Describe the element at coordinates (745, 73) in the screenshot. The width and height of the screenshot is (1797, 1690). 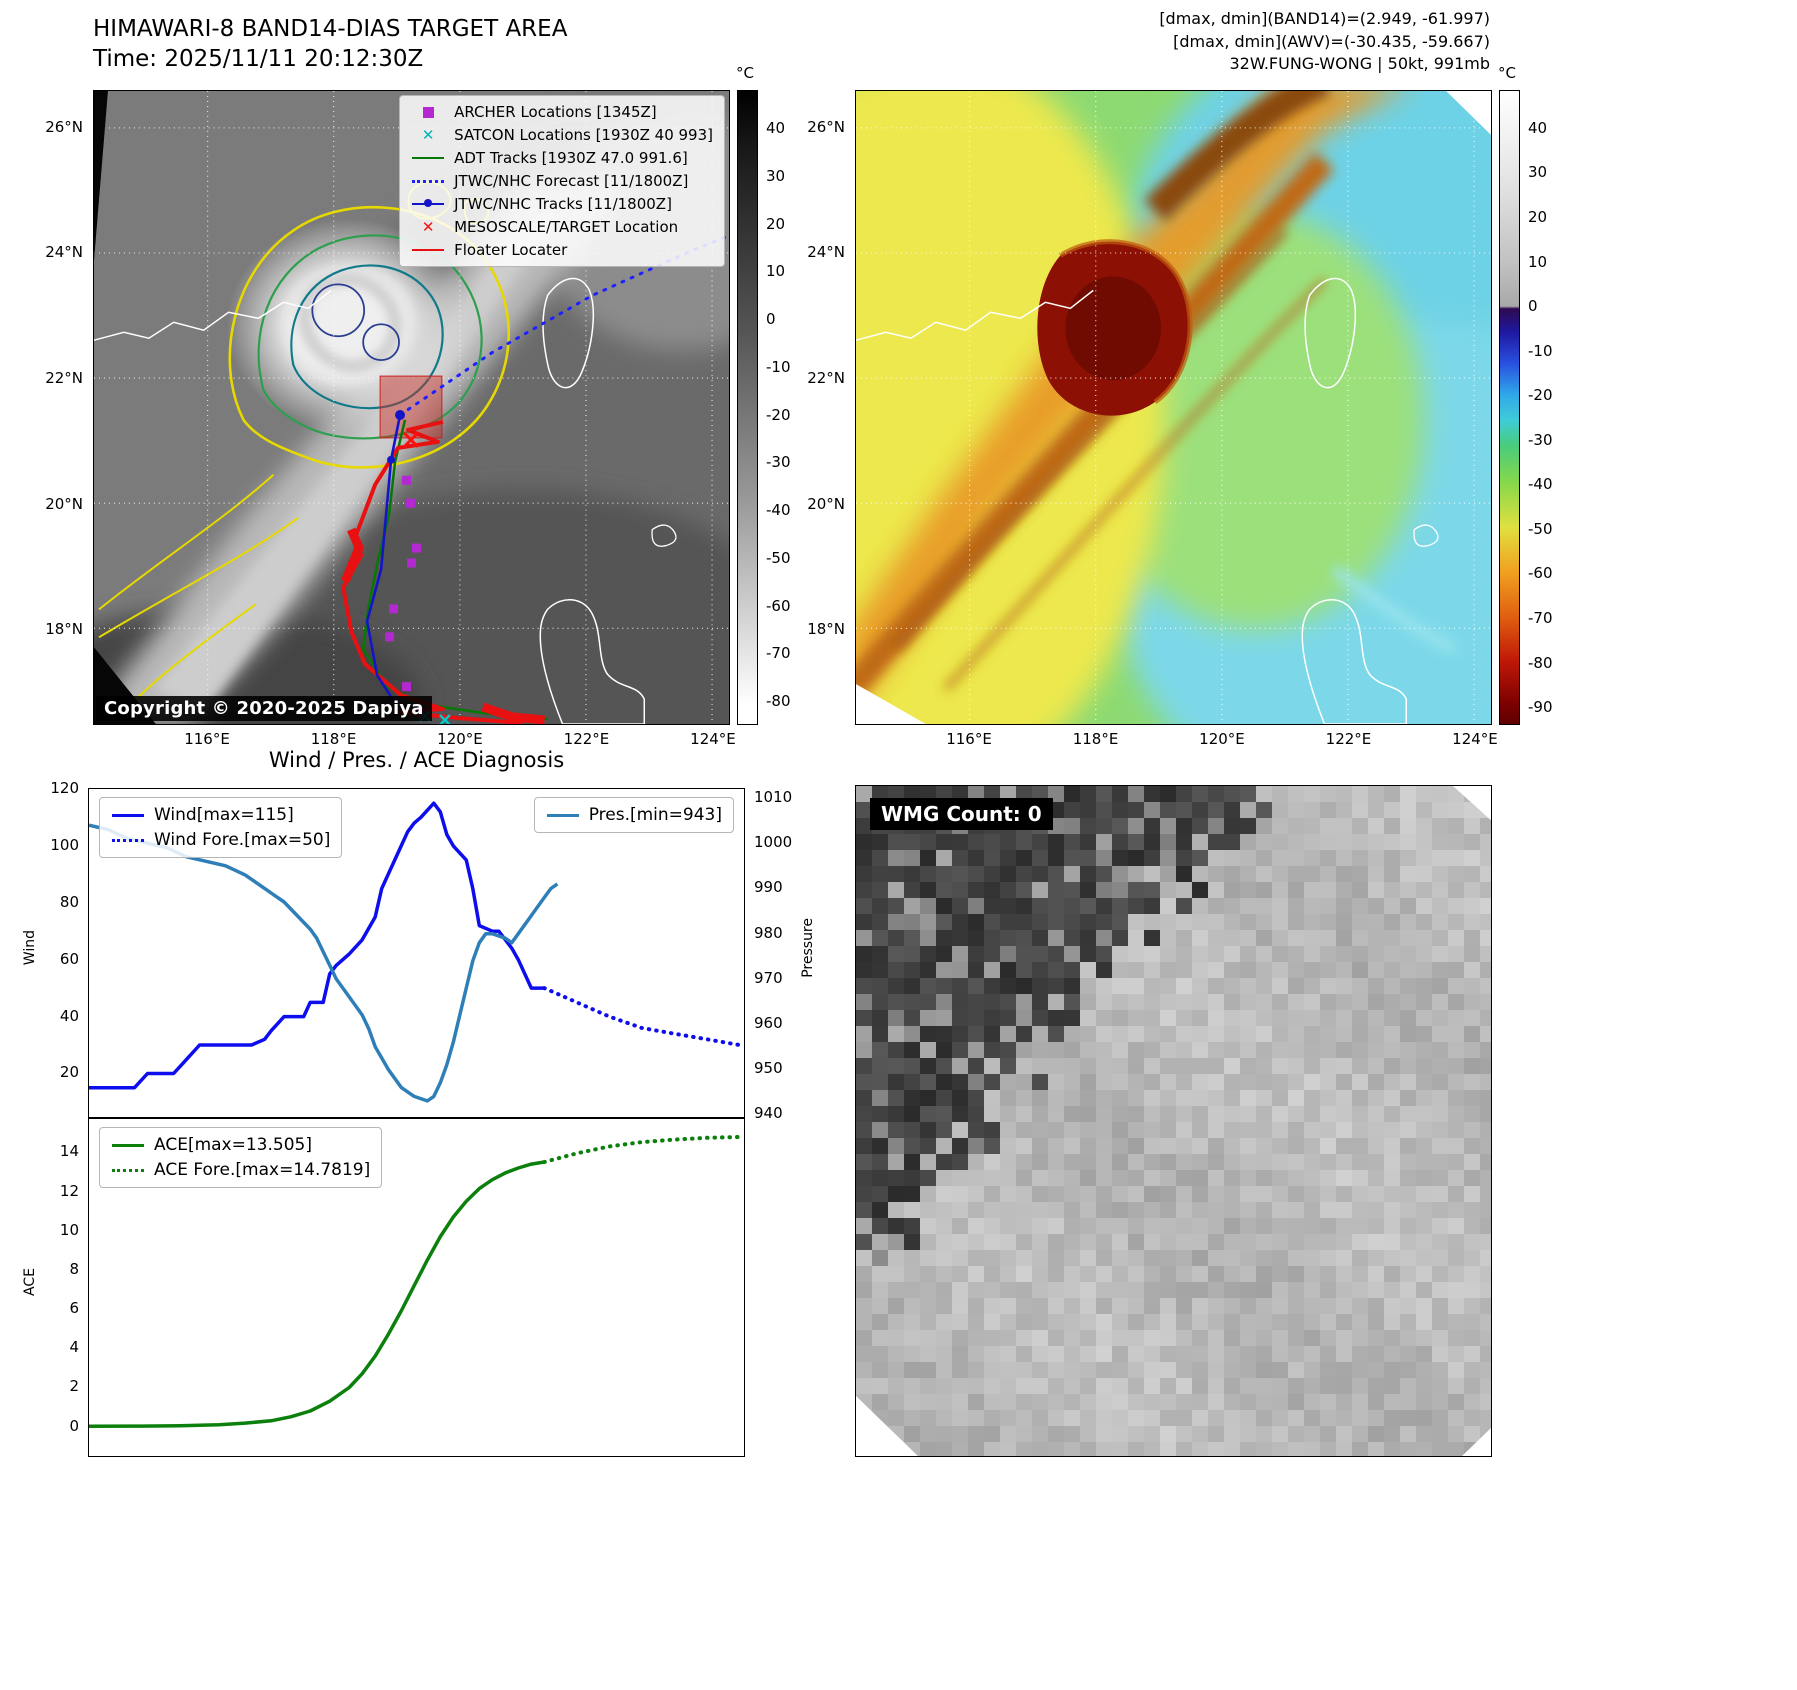
I see `band14-colorbar-unit: °C` at that location.